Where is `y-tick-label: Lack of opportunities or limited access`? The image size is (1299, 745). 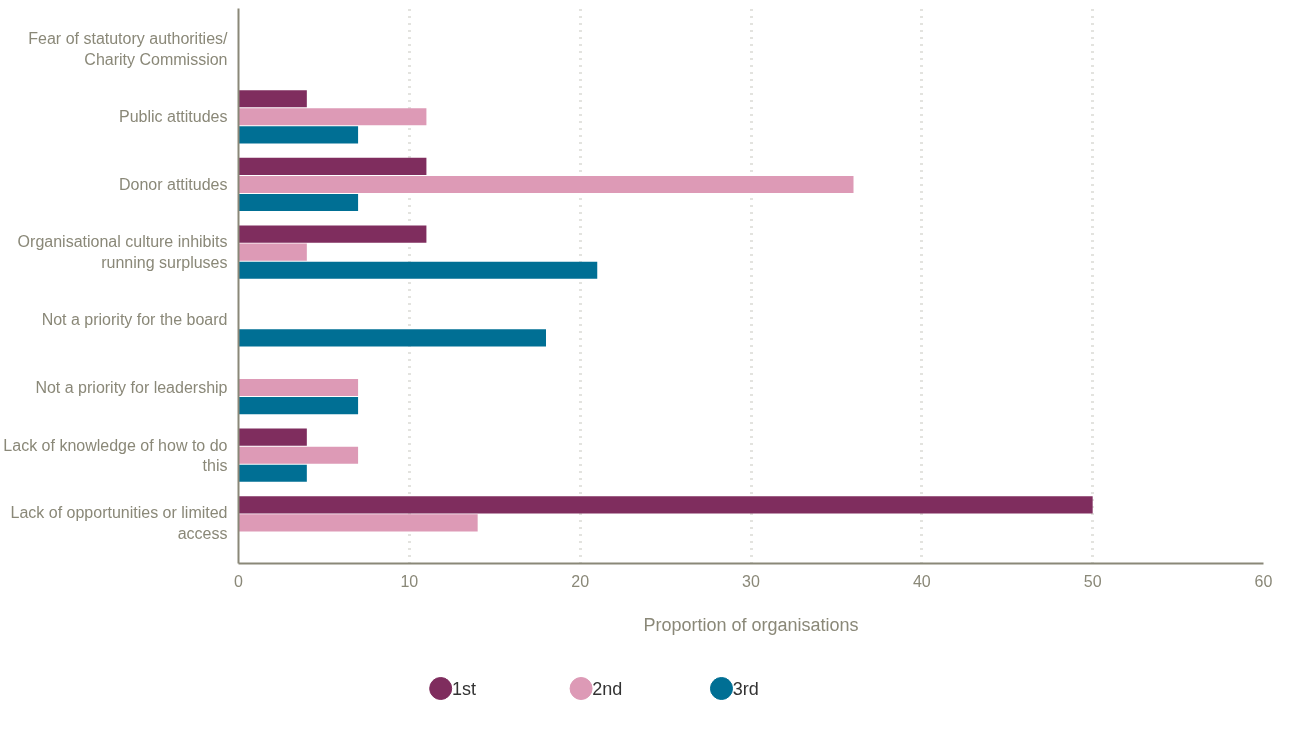 y-tick-label: Lack of opportunities or limited access is located at coordinates (119, 523).